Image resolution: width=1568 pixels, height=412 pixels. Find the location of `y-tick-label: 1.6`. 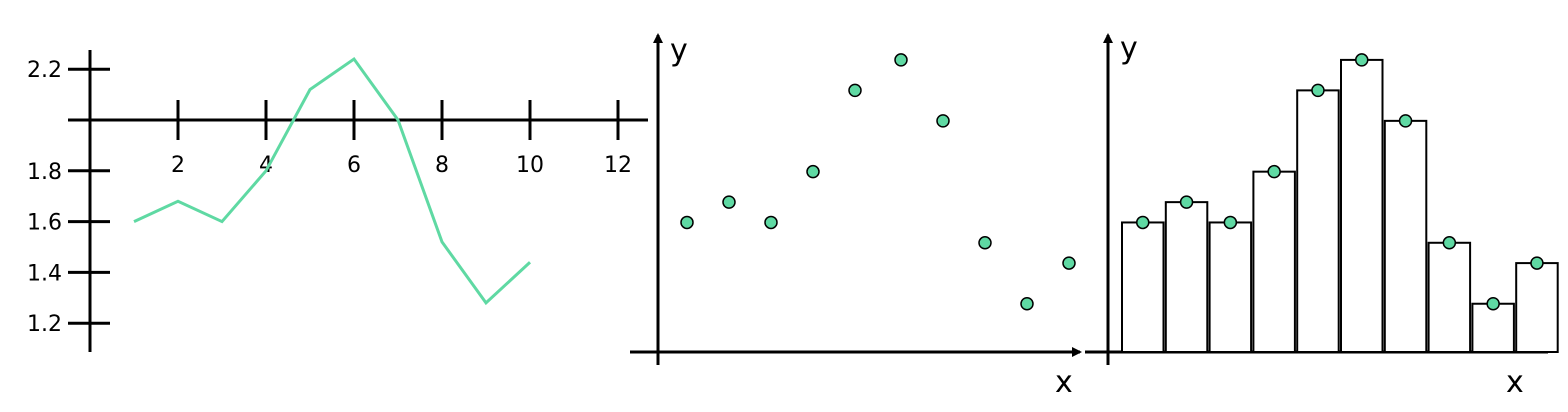

y-tick-label: 1.6 is located at coordinates (44, 223).